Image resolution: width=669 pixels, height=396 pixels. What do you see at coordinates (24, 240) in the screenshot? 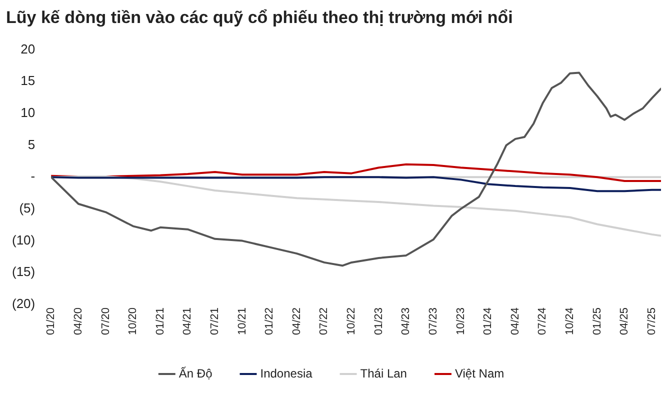
I see `y-tick-label: (10)` at bounding box center [24, 240].